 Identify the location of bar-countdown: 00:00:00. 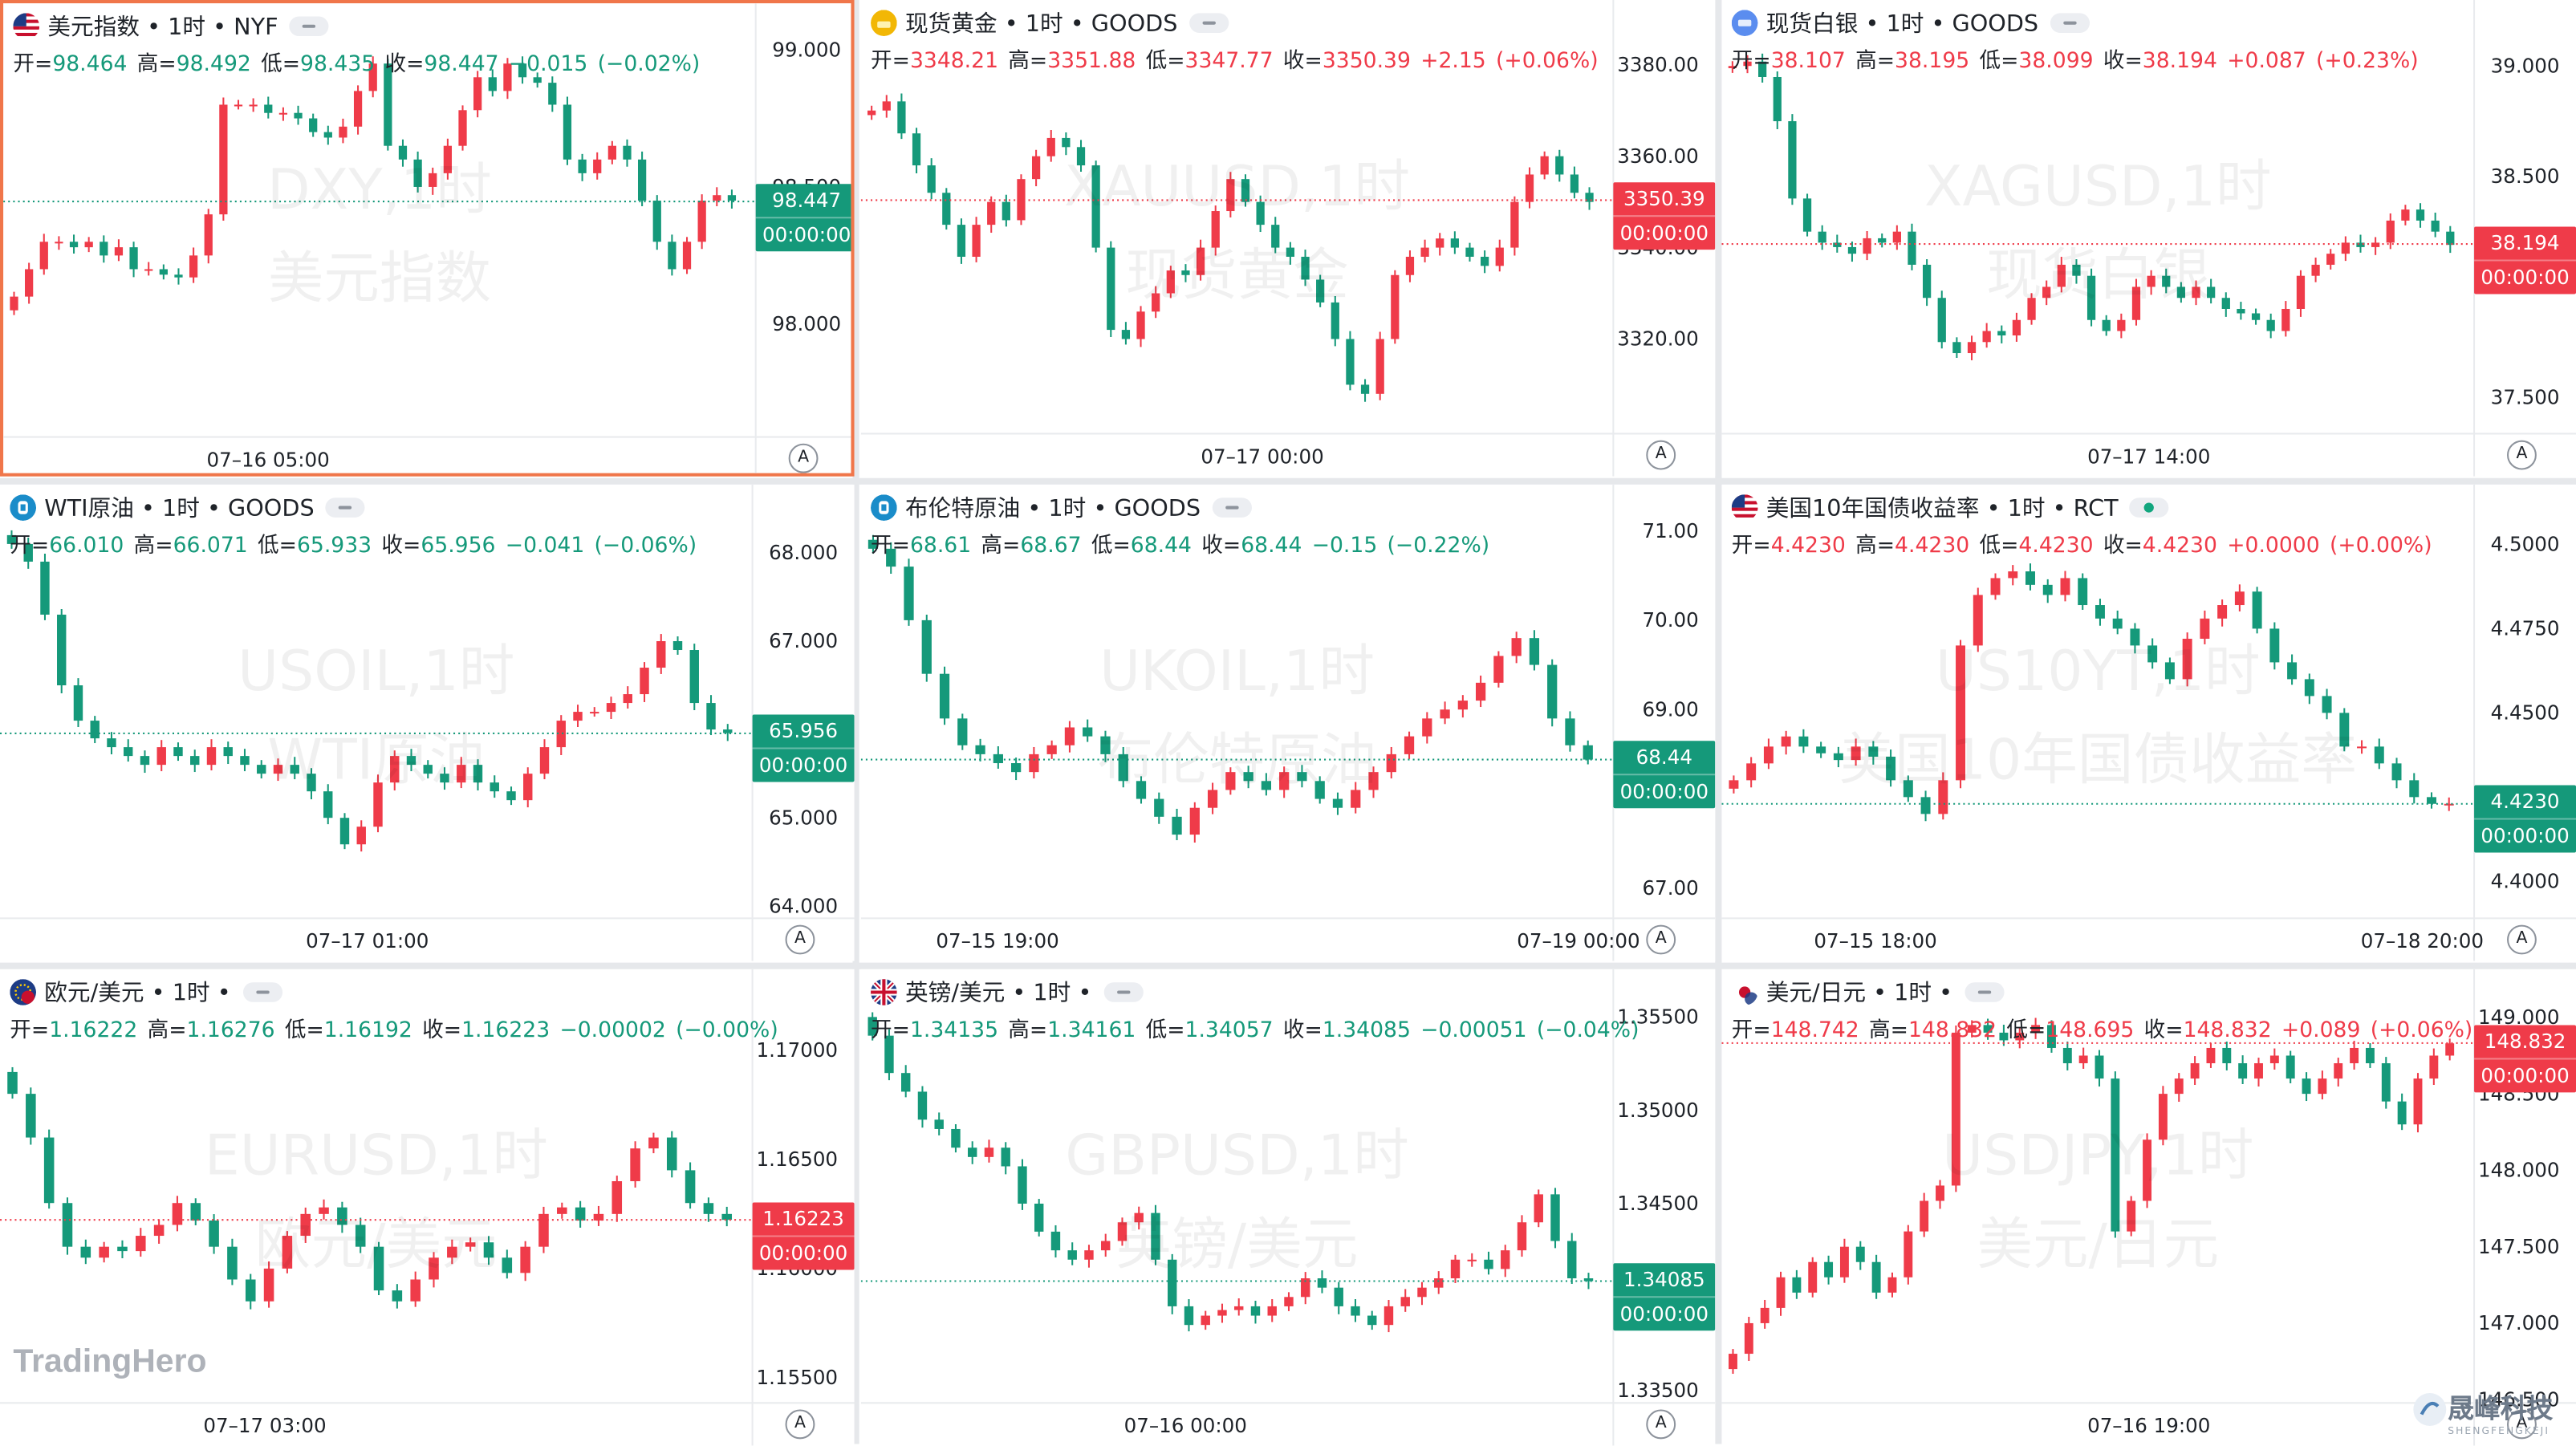
(2525, 1075).